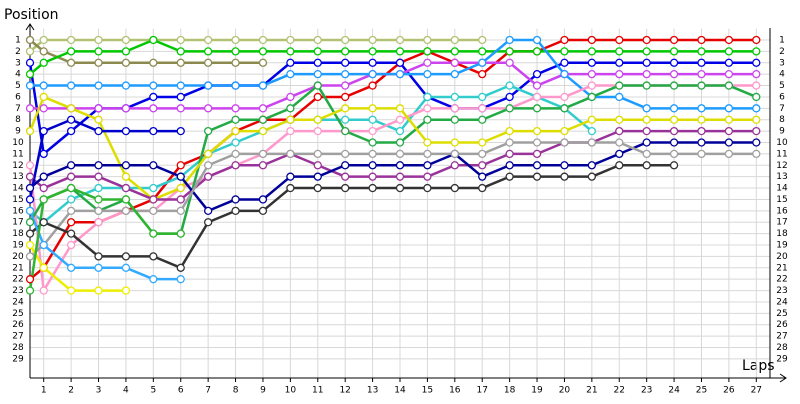 The height and width of the screenshot is (404, 800). What do you see at coordinates (17, 314) in the screenshot?
I see `y-tick-label: 25` at bounding box center [17, 314].